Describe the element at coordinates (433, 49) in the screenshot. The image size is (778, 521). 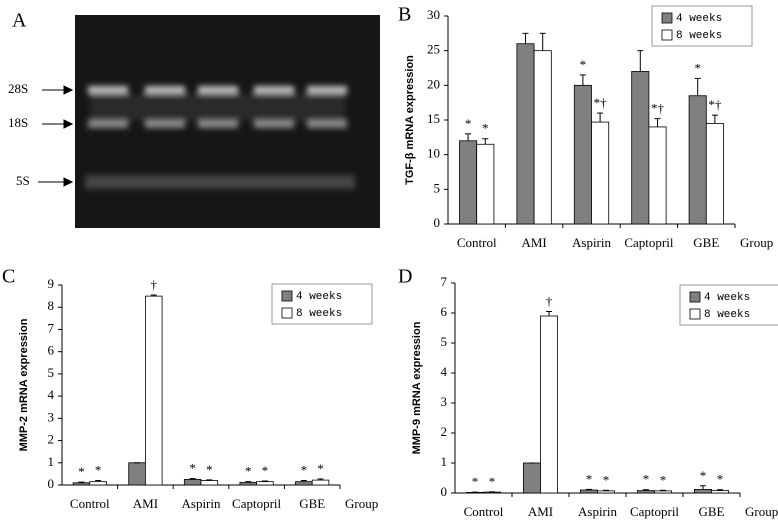
I see `y-tick-label: 25` at that location.